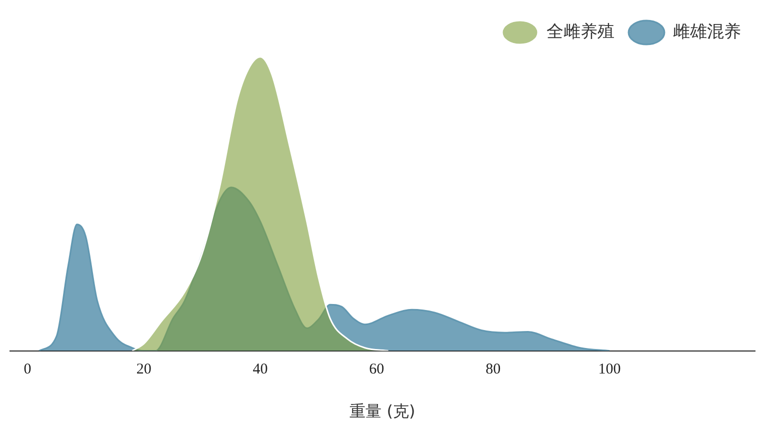 This screenshot has width=765, height=431. I want to click on legend-label: 全雌养殖, so click(580, 32).